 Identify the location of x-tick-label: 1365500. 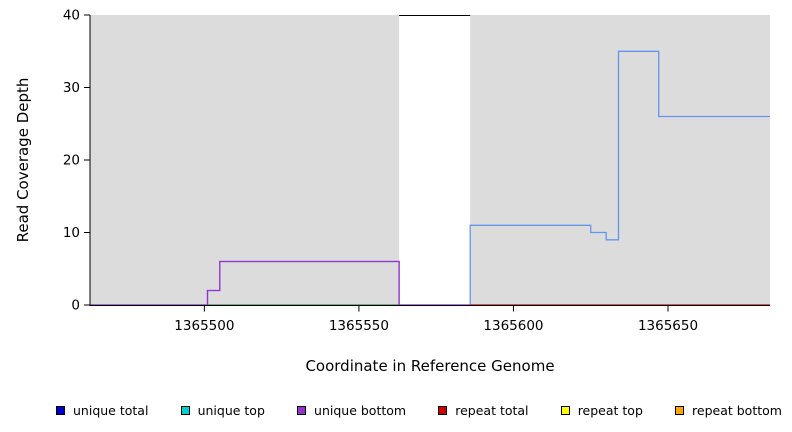
(204, 326).